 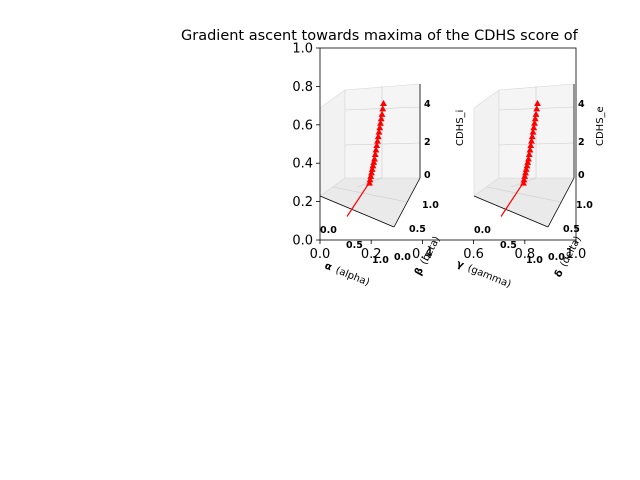 What do you see at coordinates (371, 254) in the screenshot?
I see `outer-x-tick-label-1: 0.2` at bounding box center [371, 254].